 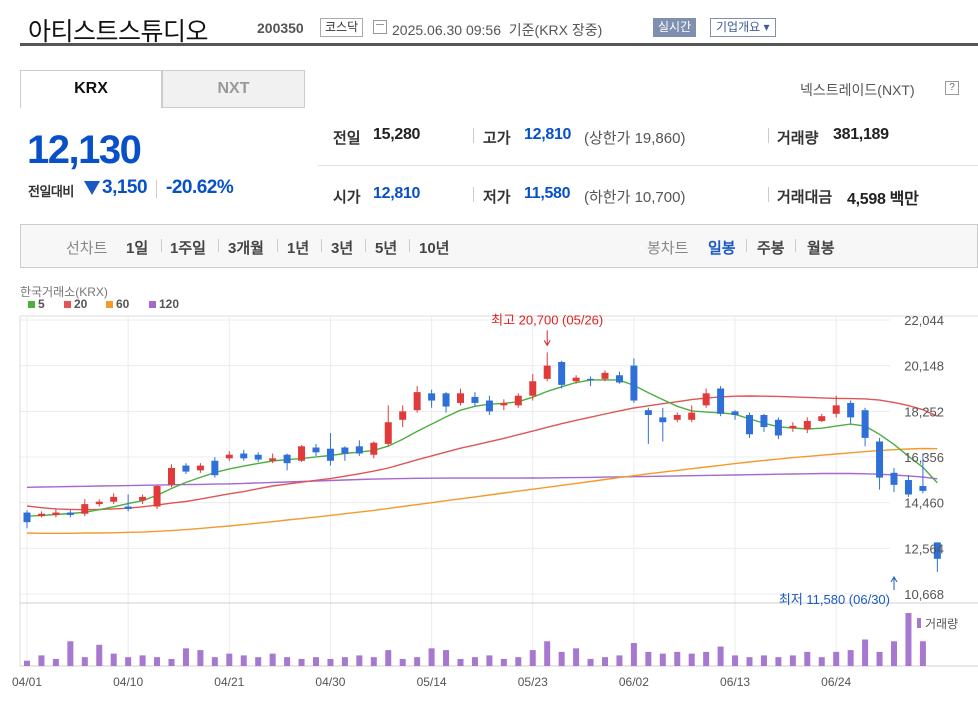 What do you see at coordinates (861, 134) in the screenshot?
I see `volume-value: 381,189` at bounding box center [861, 134].